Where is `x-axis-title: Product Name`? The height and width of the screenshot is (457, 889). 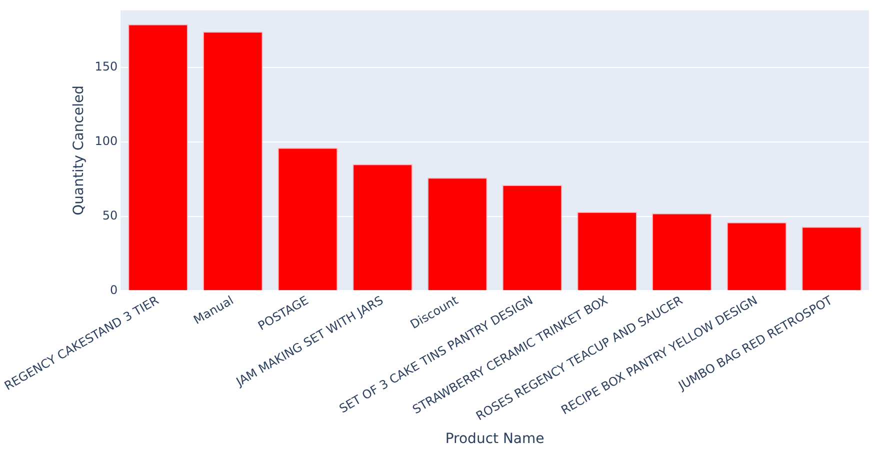
x-axis-title: Product Name is located at coordinates (494, 439).